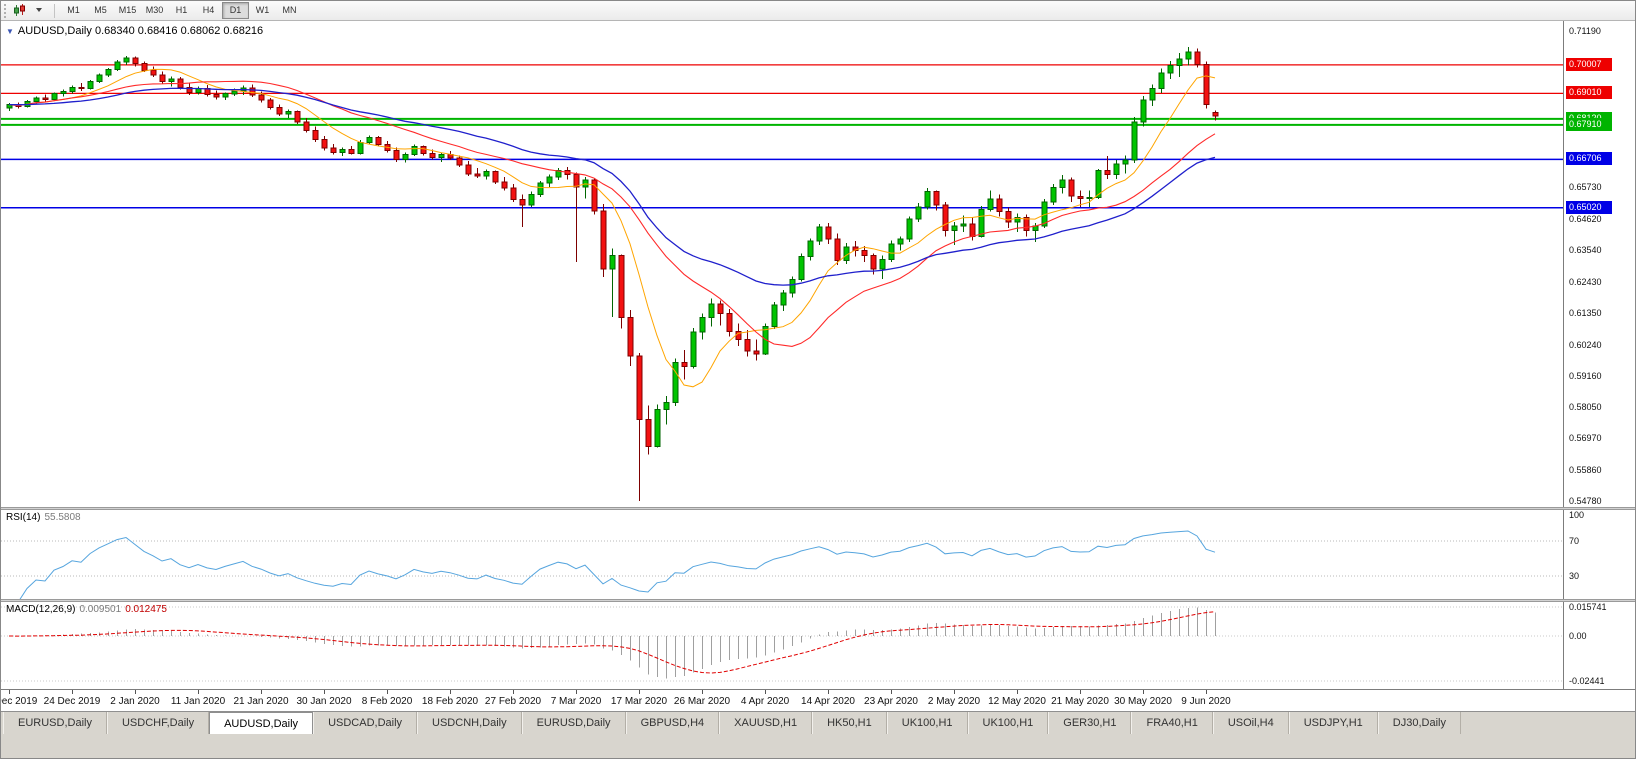 Image resolution: width=1636 pixels, height=759 pixels. I want to click on toolbar-grip, so click(6, 10).